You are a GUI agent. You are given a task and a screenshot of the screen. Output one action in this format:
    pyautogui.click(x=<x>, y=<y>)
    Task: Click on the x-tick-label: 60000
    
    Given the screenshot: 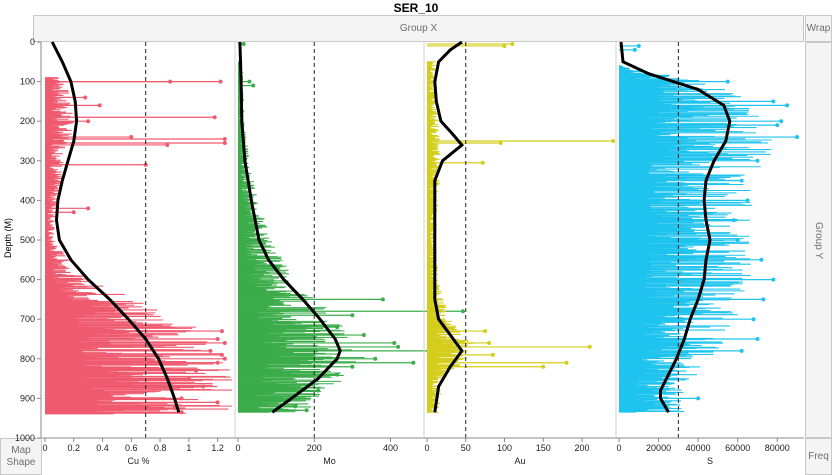 What is the action you would take?
    pyautogui.click(x=737, y=448)
    